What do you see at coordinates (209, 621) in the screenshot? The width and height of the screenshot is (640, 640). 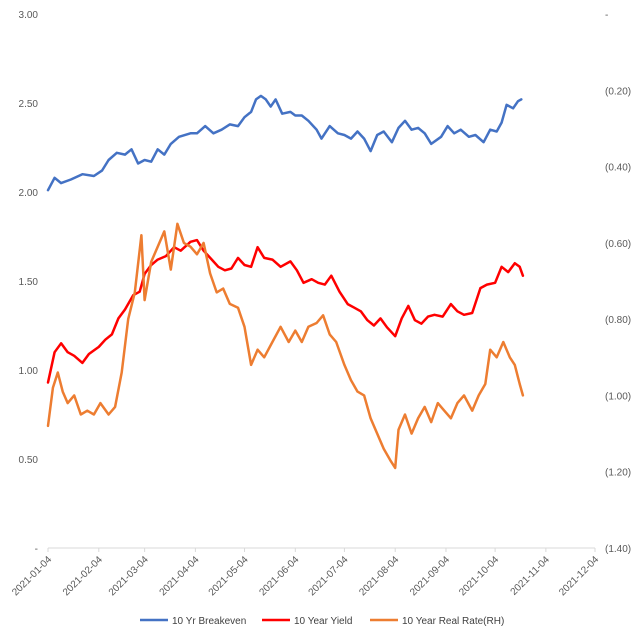 I see `legend-label: 10 Yr Breakeven` at bounding box center [209, 621].